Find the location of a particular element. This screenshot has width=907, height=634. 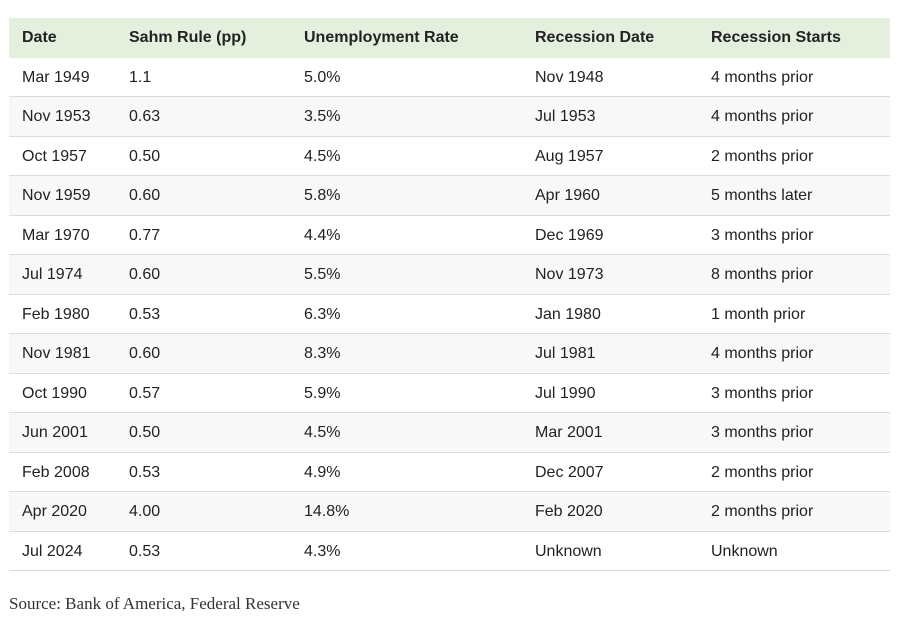

header-cell: Sahm Rule (pp) is located at coordinates (188, 37).